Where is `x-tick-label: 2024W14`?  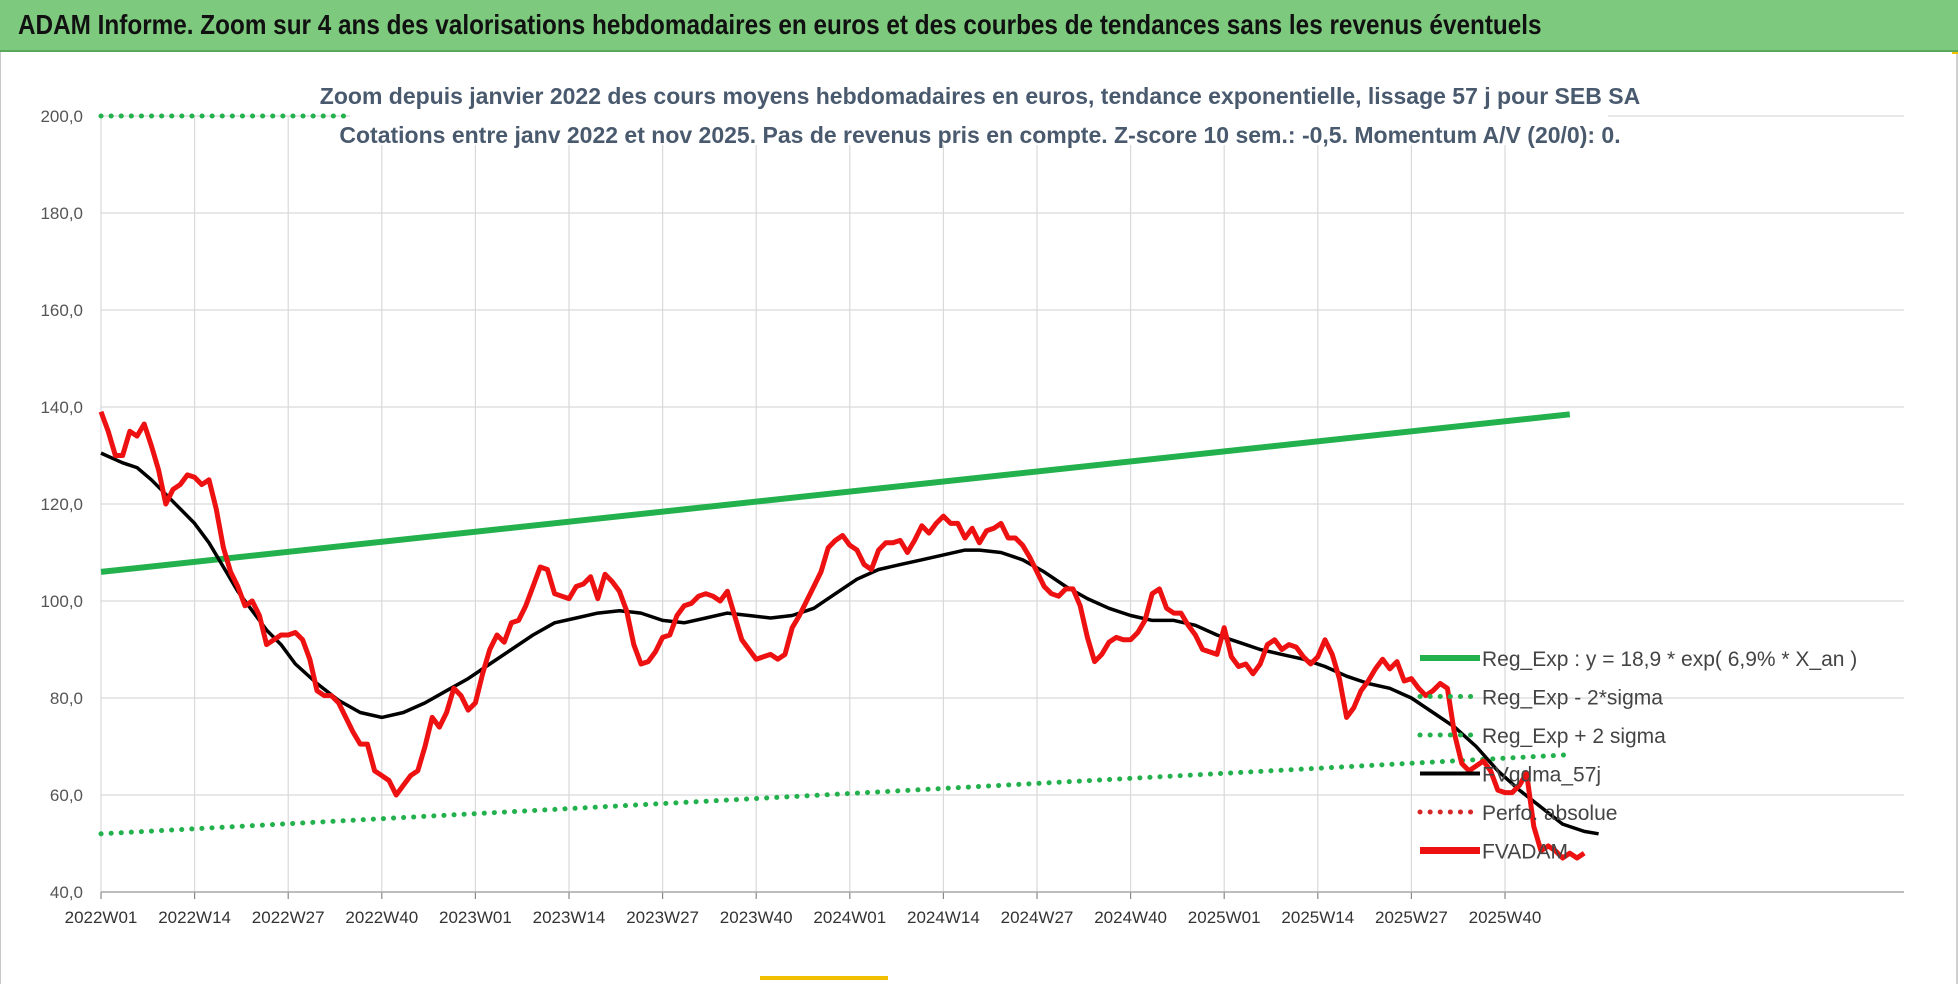
x-tick-label: 2024W14 is located at coordinates (943, 917).